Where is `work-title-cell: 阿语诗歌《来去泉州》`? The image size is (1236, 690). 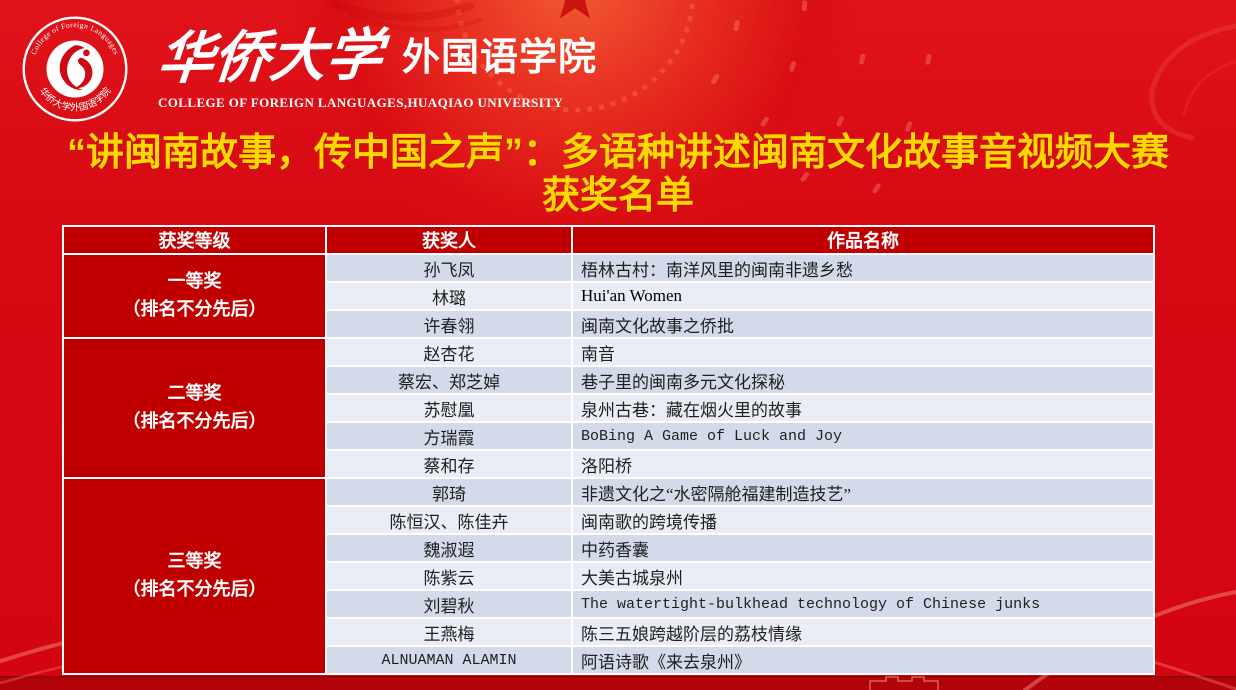
work-title-cell: 阿语诗歌《来去泉州》 is located at coordinates (863, 660).